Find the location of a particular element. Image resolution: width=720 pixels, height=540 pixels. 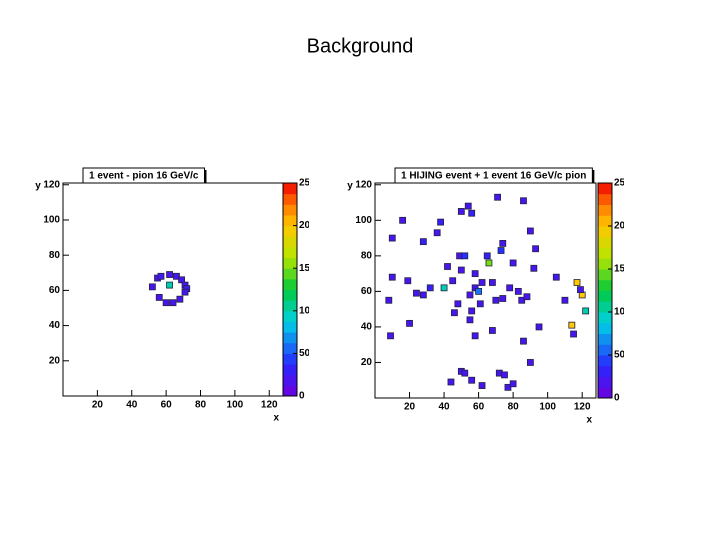

chart-title: 1 HIJING event + 1 event 16 GeV/c pion is located at coordinates (493, 176).